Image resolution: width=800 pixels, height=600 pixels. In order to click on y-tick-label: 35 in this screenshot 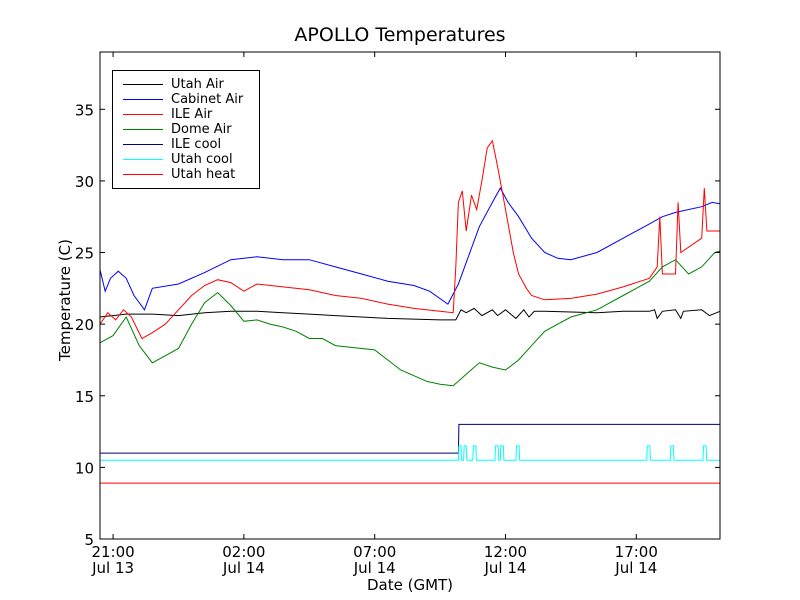, I will do `click(84, 110)`.